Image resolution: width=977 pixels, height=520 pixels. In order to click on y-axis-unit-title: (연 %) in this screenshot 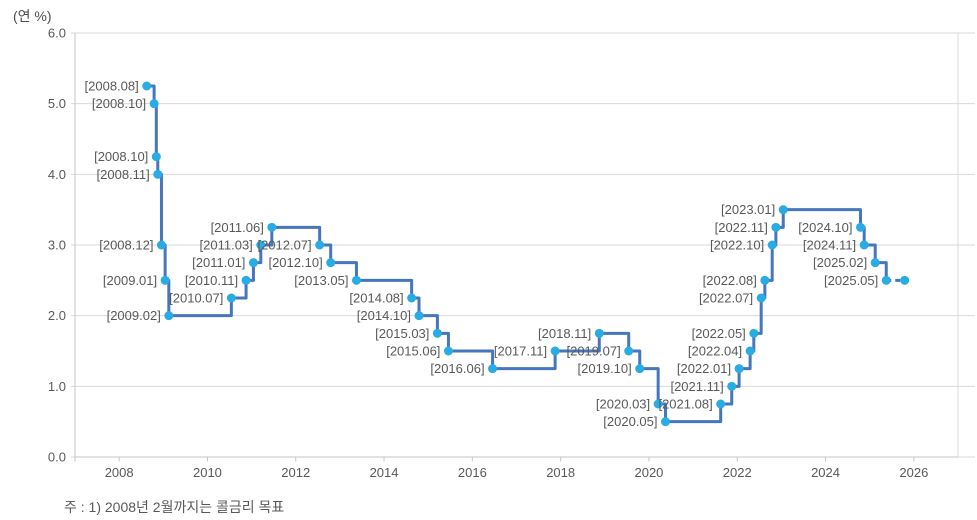, I will do `click(32, 16)`.